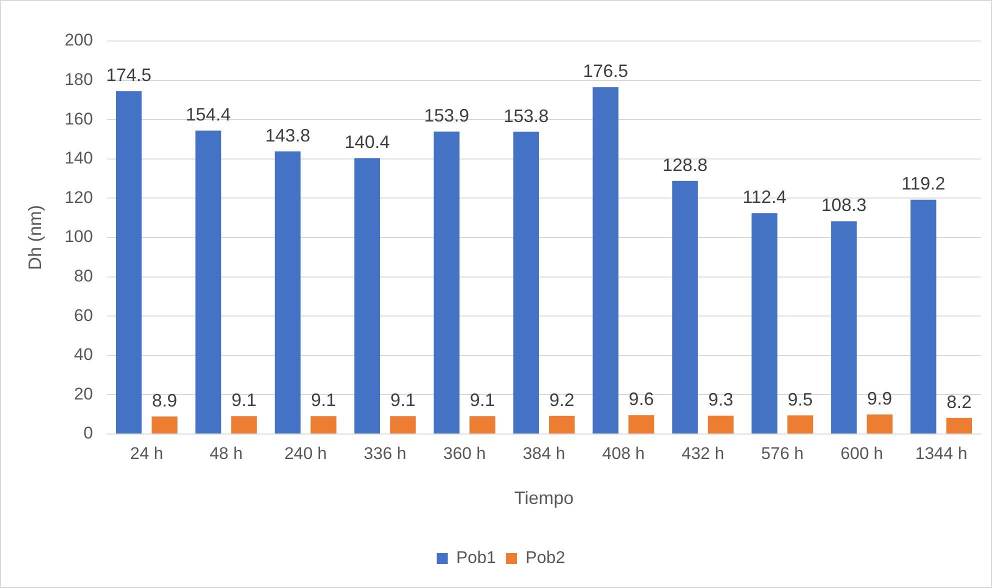 Image resolution: width=992 pixels, height=588 pixels. I want to click on data-label: 8.2, so click(959, 402).